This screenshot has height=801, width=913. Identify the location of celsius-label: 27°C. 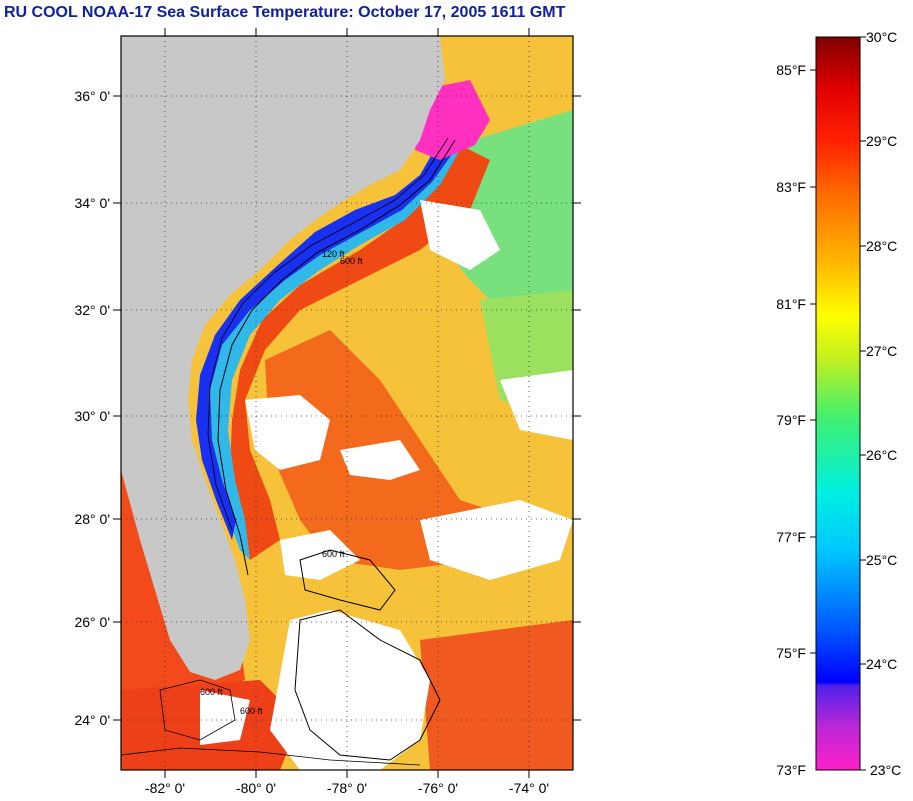
(881, 351).